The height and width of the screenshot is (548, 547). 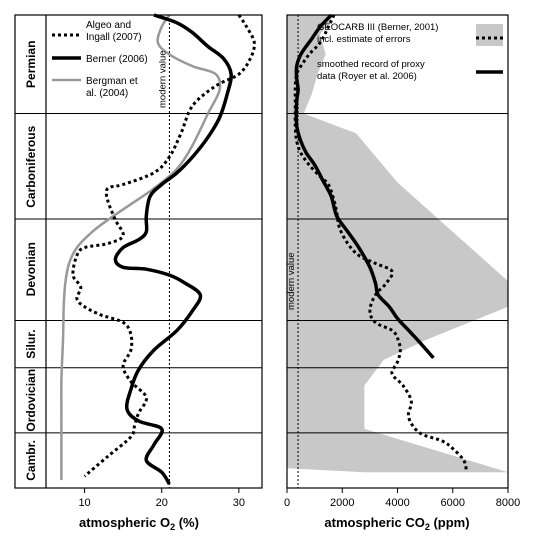 I want to click on o2-x-ticks: 10 20 30, so click(x=161, y=498).